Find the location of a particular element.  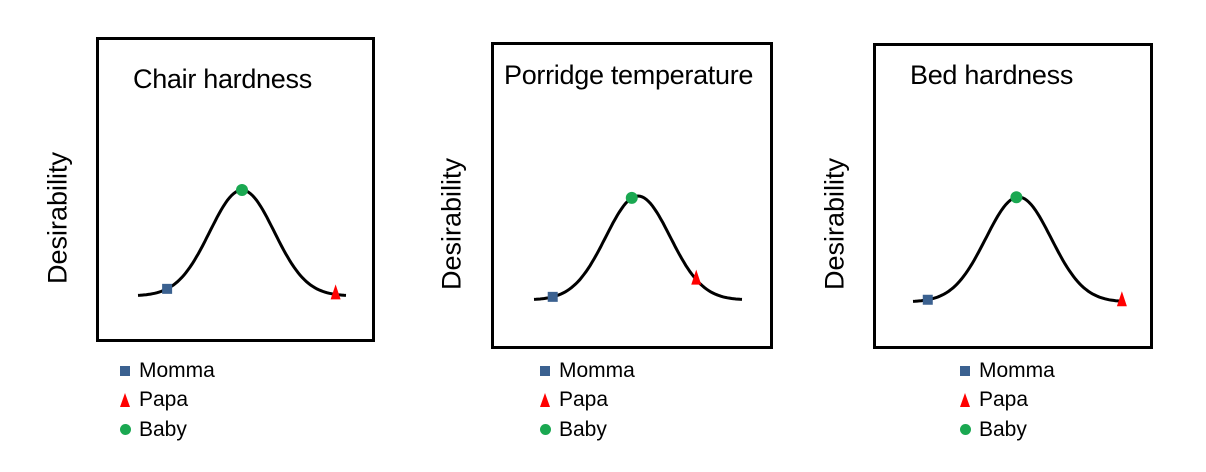

panel-title: Bed hardness is located at coordinates (992, 75).